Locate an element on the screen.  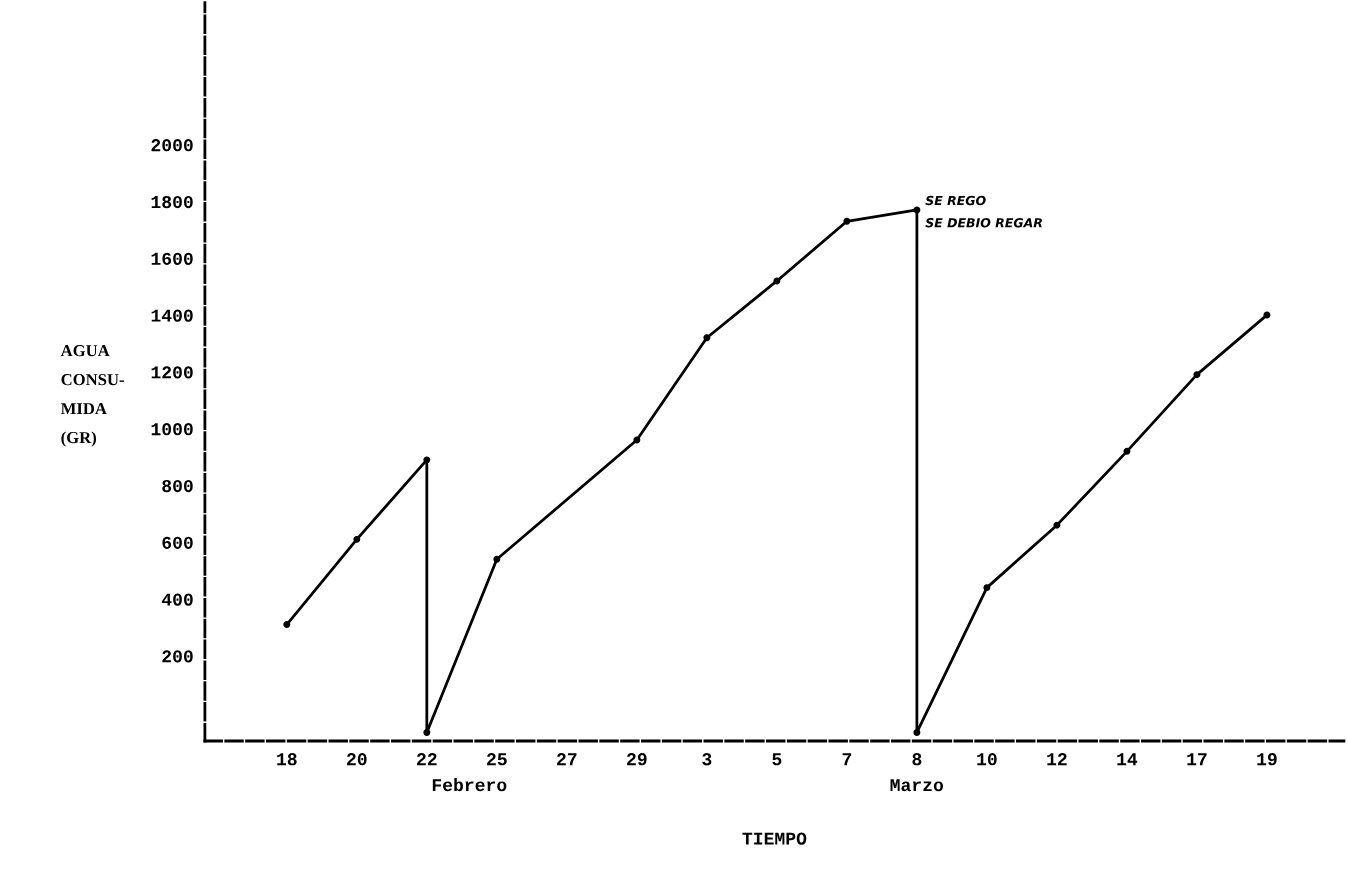
x-tick-label: 7 is located at coordinates (847, 759).